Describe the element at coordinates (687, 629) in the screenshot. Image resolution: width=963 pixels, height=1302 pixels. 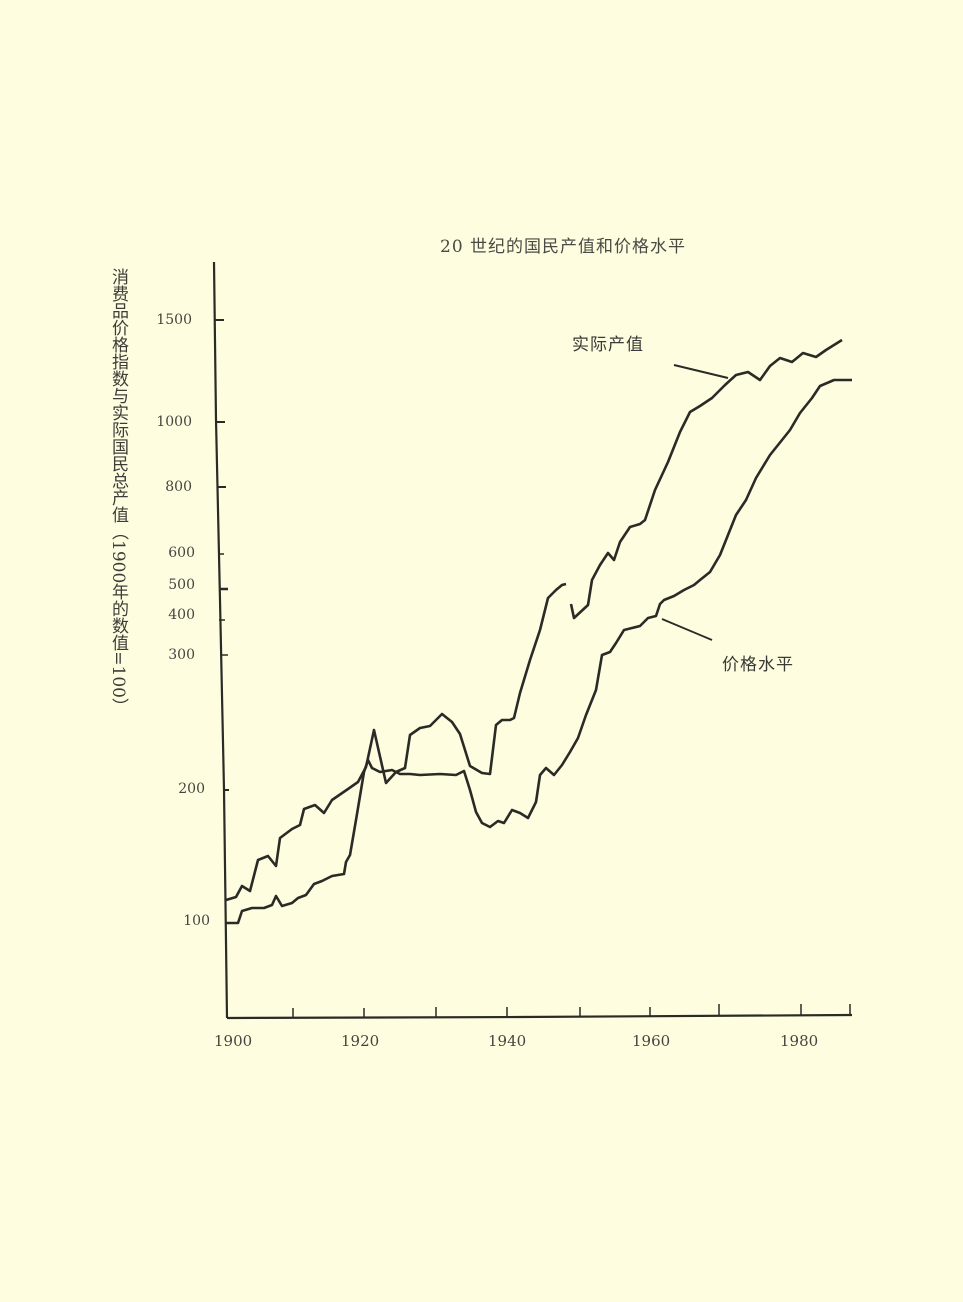
I see `legend-leader-price-level` at that location.